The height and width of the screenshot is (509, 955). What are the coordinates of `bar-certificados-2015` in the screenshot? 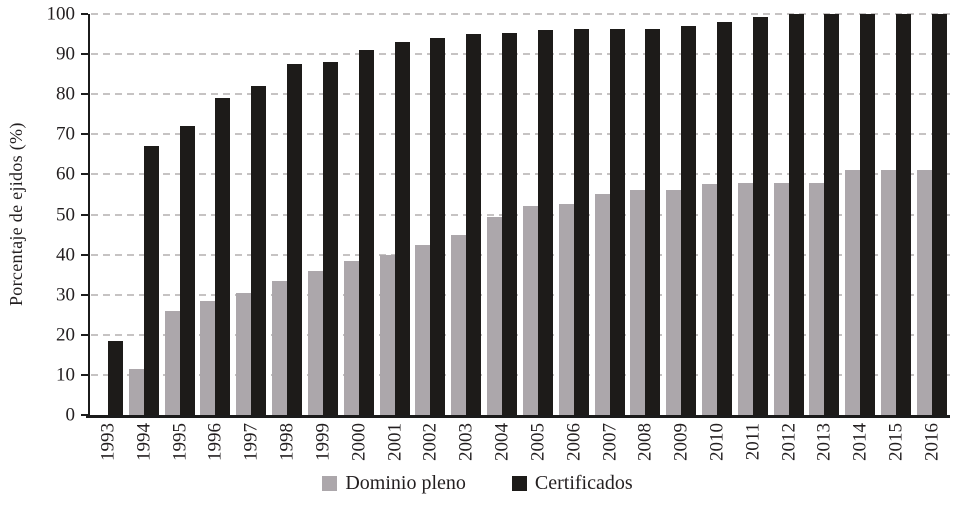 It's located at (904, 214).